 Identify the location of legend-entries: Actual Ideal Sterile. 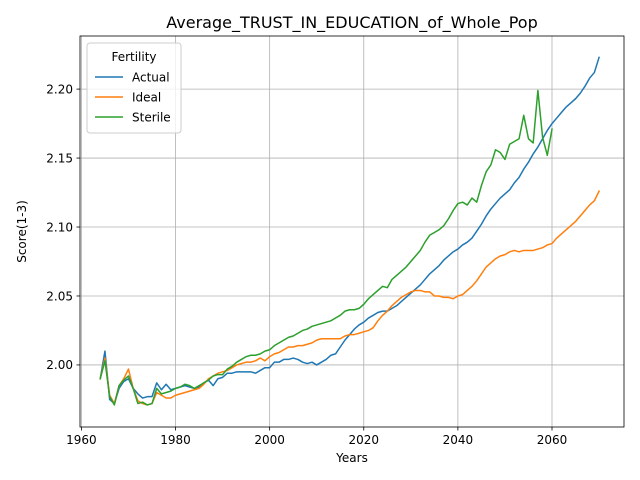
(133, 97).